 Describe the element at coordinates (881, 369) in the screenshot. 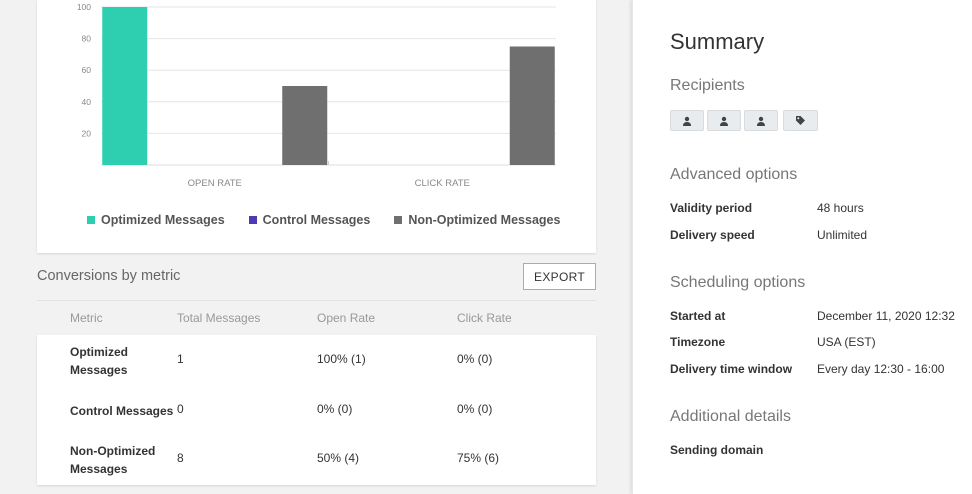

I see `delivery-time-window-value: Every day 12:30 - 16:00` at that location.